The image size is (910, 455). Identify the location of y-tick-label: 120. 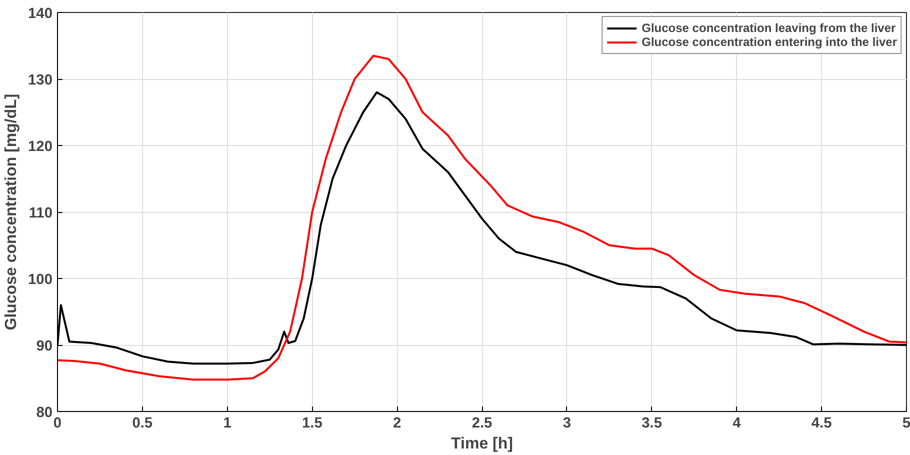
(40, 147).